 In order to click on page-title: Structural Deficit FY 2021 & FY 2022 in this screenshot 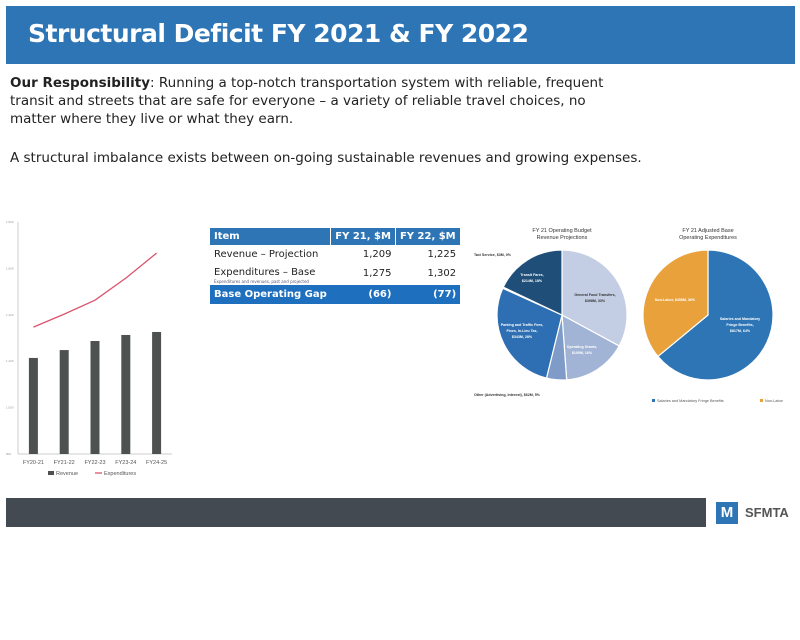, I will do `click(278, 33)`.